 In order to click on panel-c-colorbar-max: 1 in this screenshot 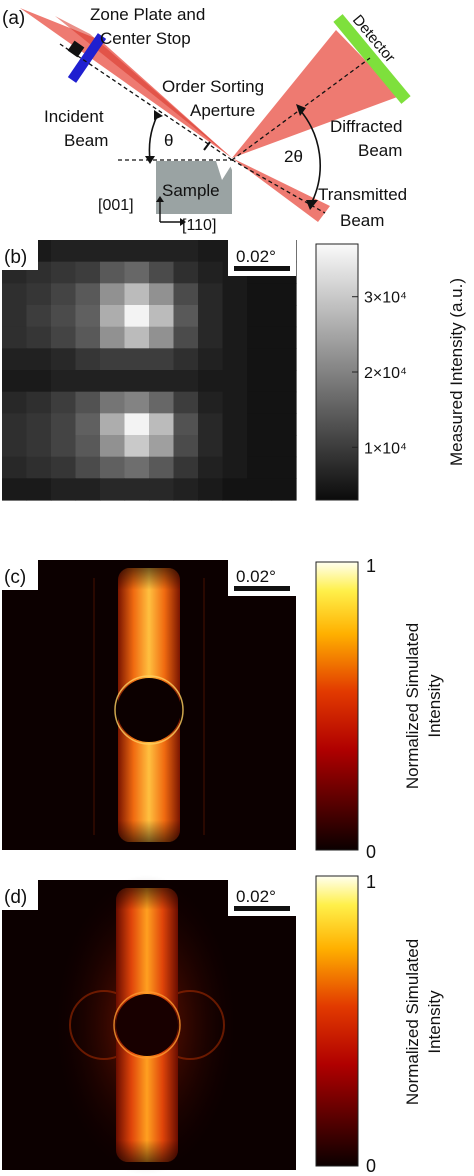, I will do `click(371, 566)`.